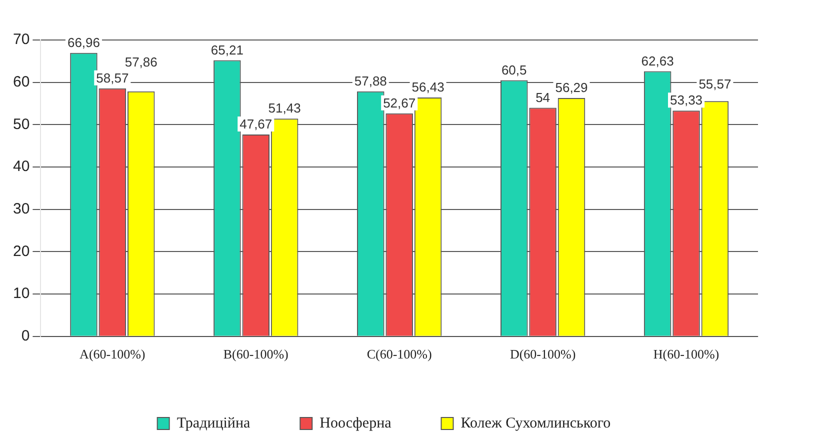 The height and width of the screenshot is (446, 818). What do you see at coordinates (21, 39) in the screenshot?
I see `y-tick-label: 70` at bounding box center [21, 39].